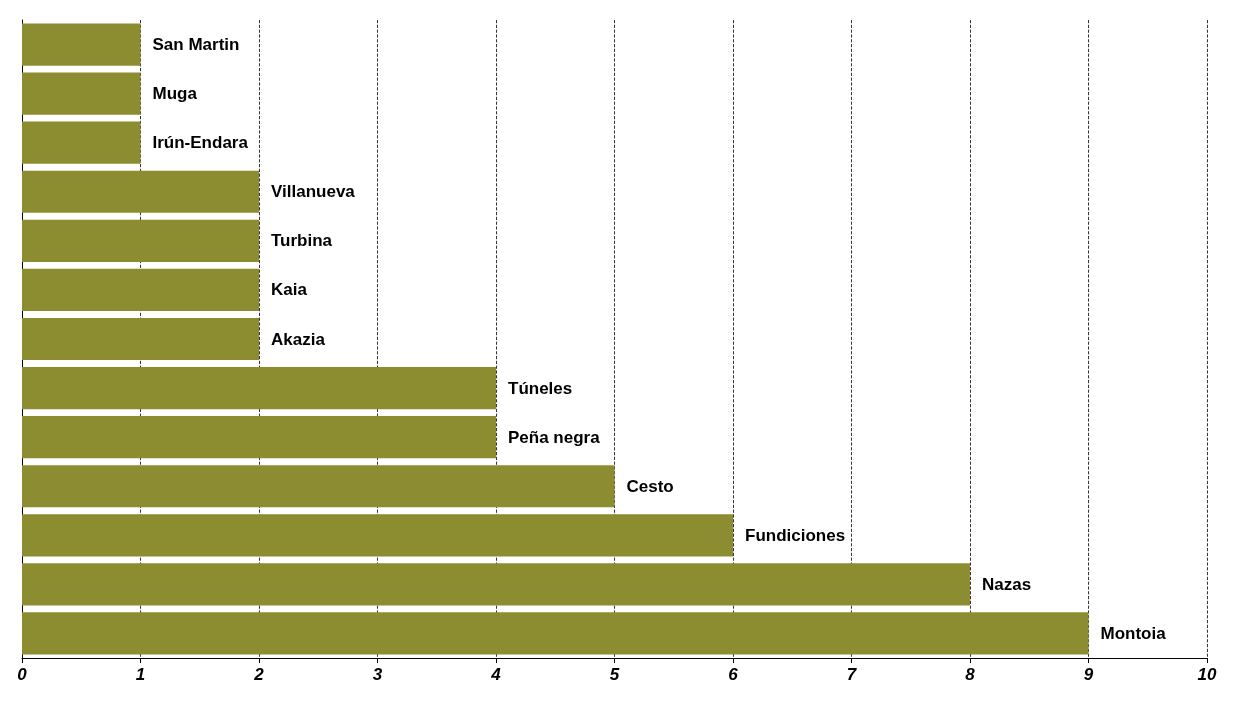 This screenshot has width=1245, height=706. What do you see at coordinates (496, 674) in the screenshot?
I see `x-tick-label: 4` at bounding box center [496, 674].